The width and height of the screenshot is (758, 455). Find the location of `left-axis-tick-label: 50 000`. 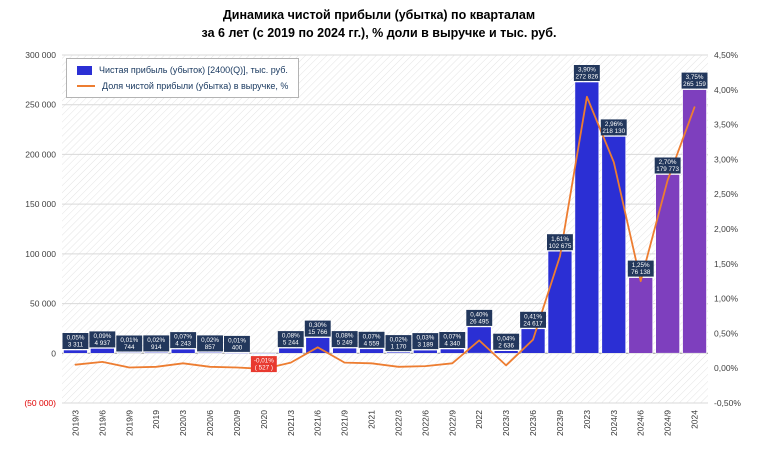

left-axis-tick-label: 50 000 is located at coordinates (43, 304).